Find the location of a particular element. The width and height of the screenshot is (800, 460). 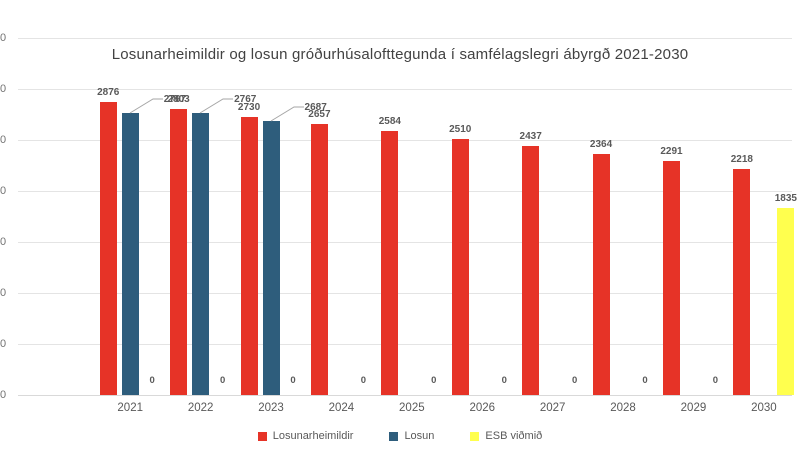

slot-losunarheimildir: 2510 is located at coordinates (460, 216).